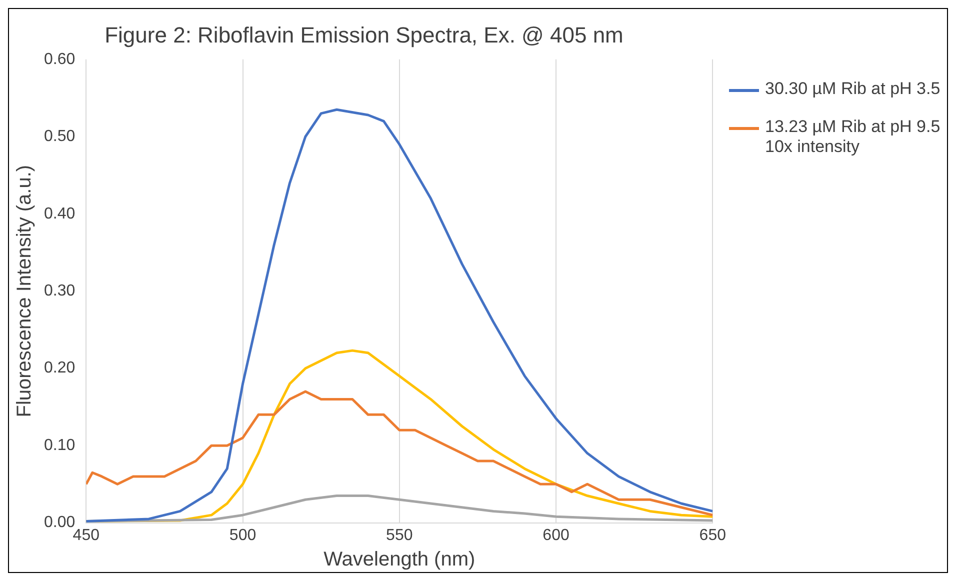  I want to click on y-tick-label: 0.10, so click(60, 445).